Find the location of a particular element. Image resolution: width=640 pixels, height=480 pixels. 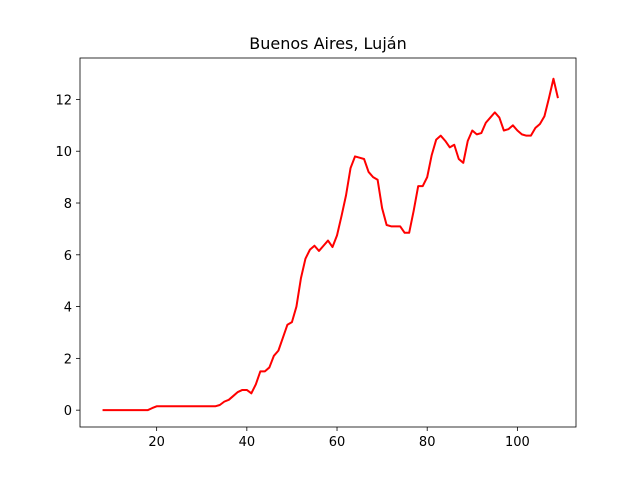

x-axis: 20 40 60 80 100 is located at coordinates (339, 438).